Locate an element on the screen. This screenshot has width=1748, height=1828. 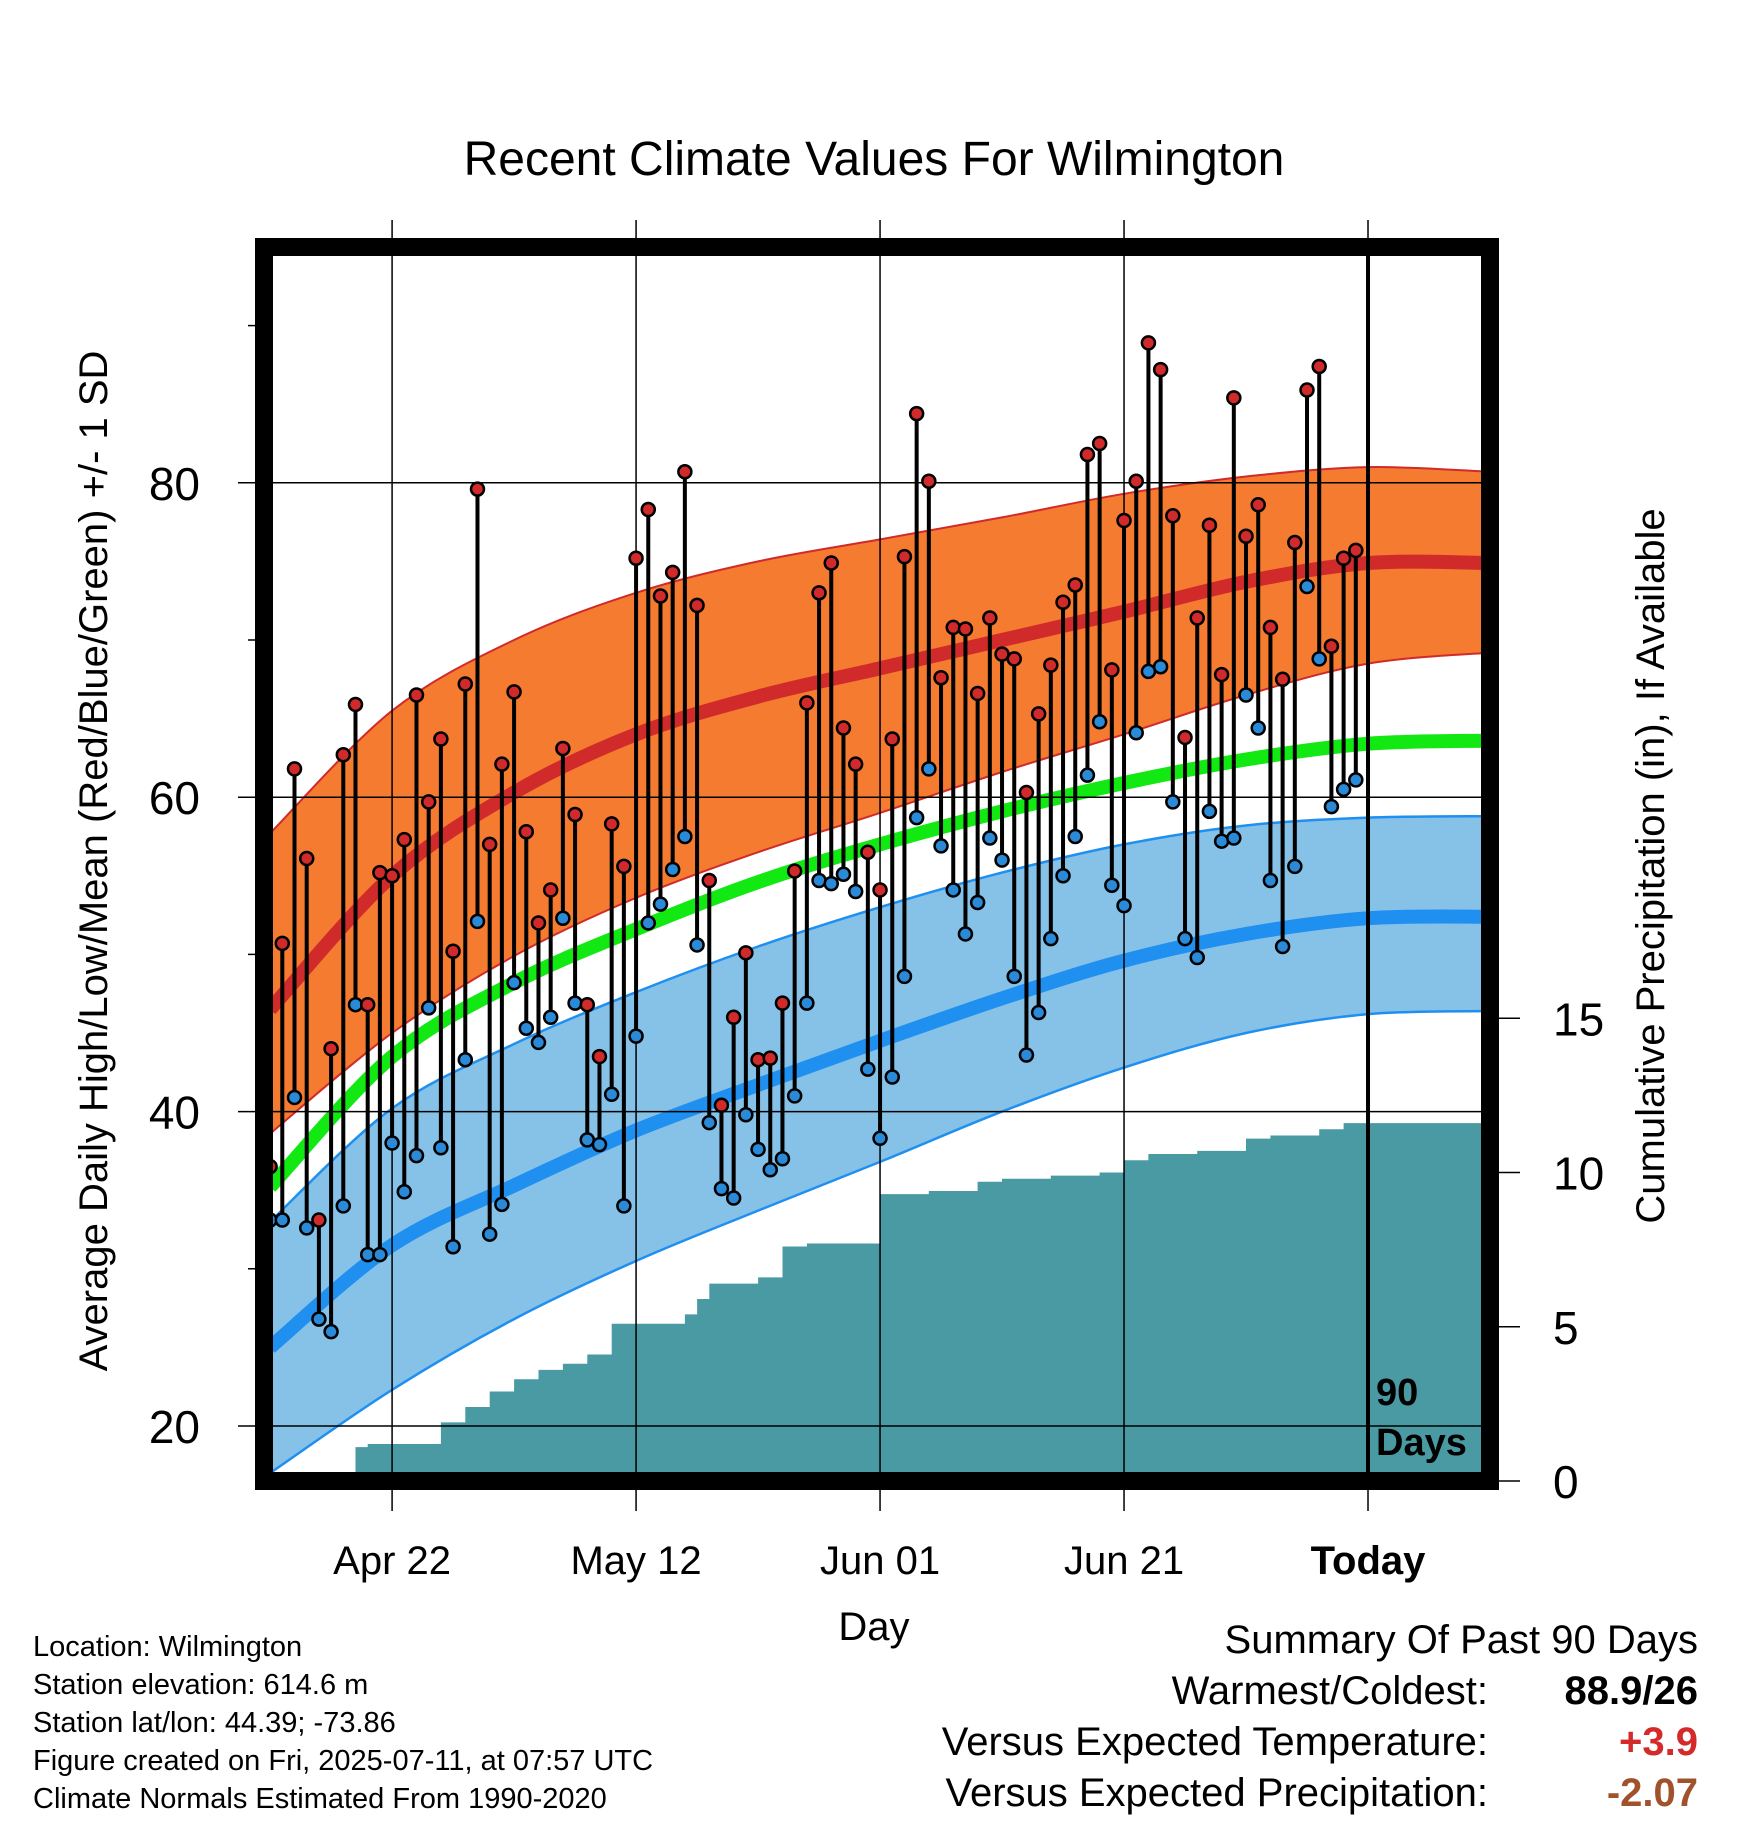
y-tick-label: 40 is located at coordinates (174, 1113).